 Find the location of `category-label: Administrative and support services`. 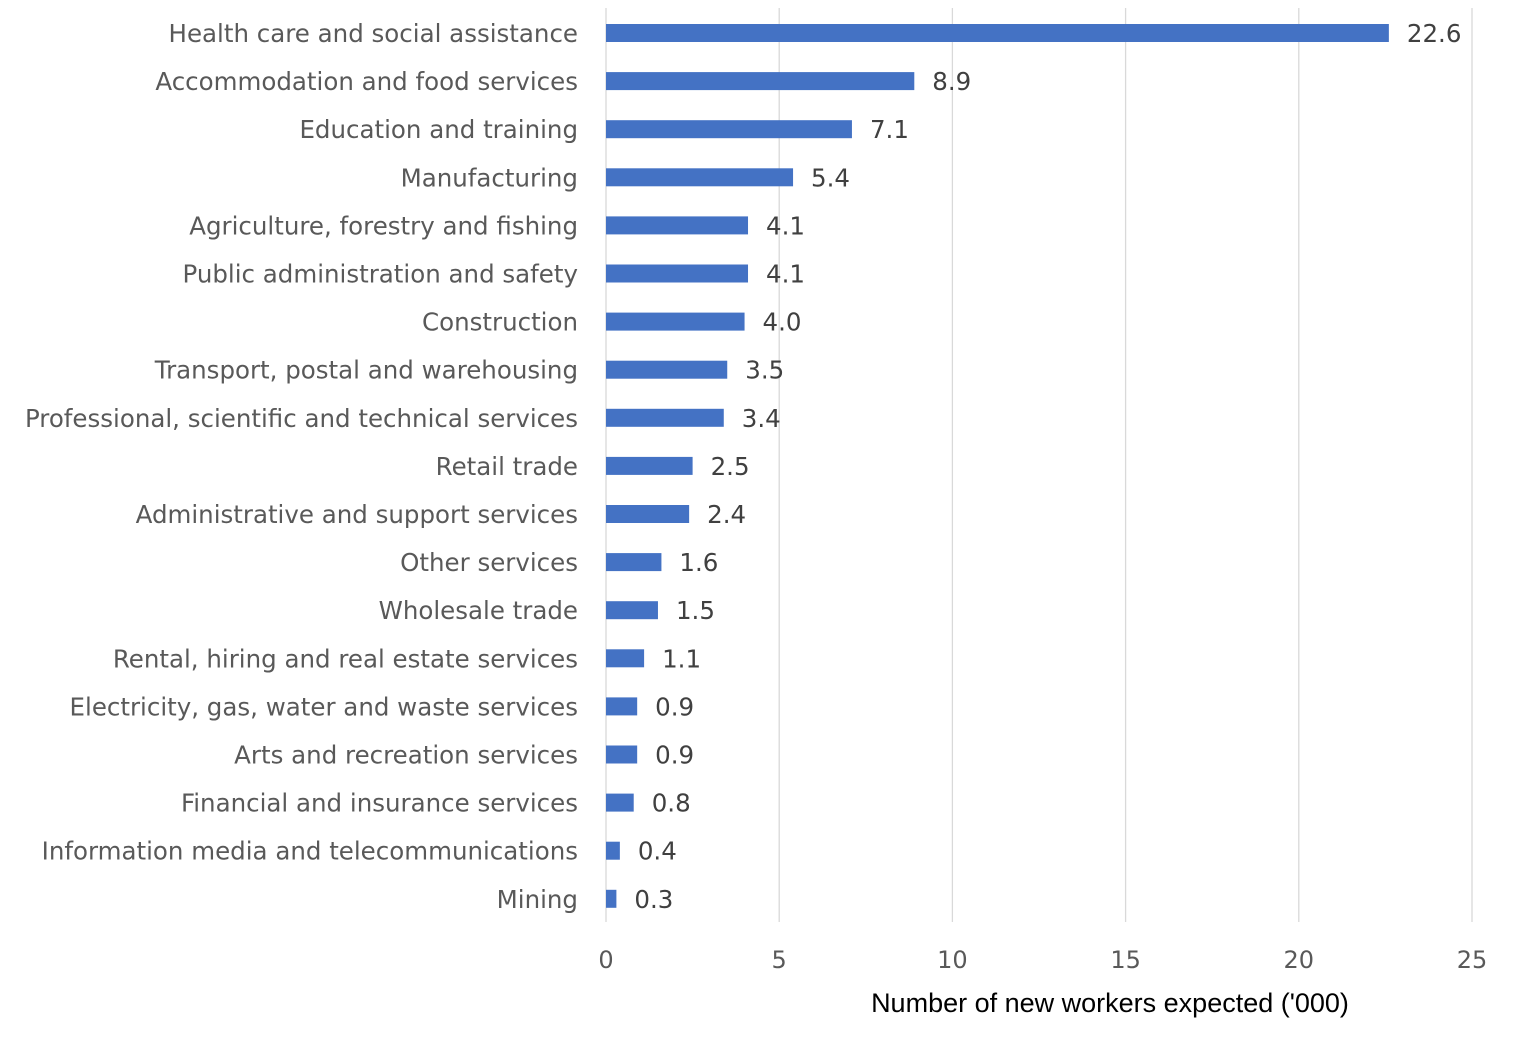

category-label: Administrative and support services is located at coordinates (357, 514).